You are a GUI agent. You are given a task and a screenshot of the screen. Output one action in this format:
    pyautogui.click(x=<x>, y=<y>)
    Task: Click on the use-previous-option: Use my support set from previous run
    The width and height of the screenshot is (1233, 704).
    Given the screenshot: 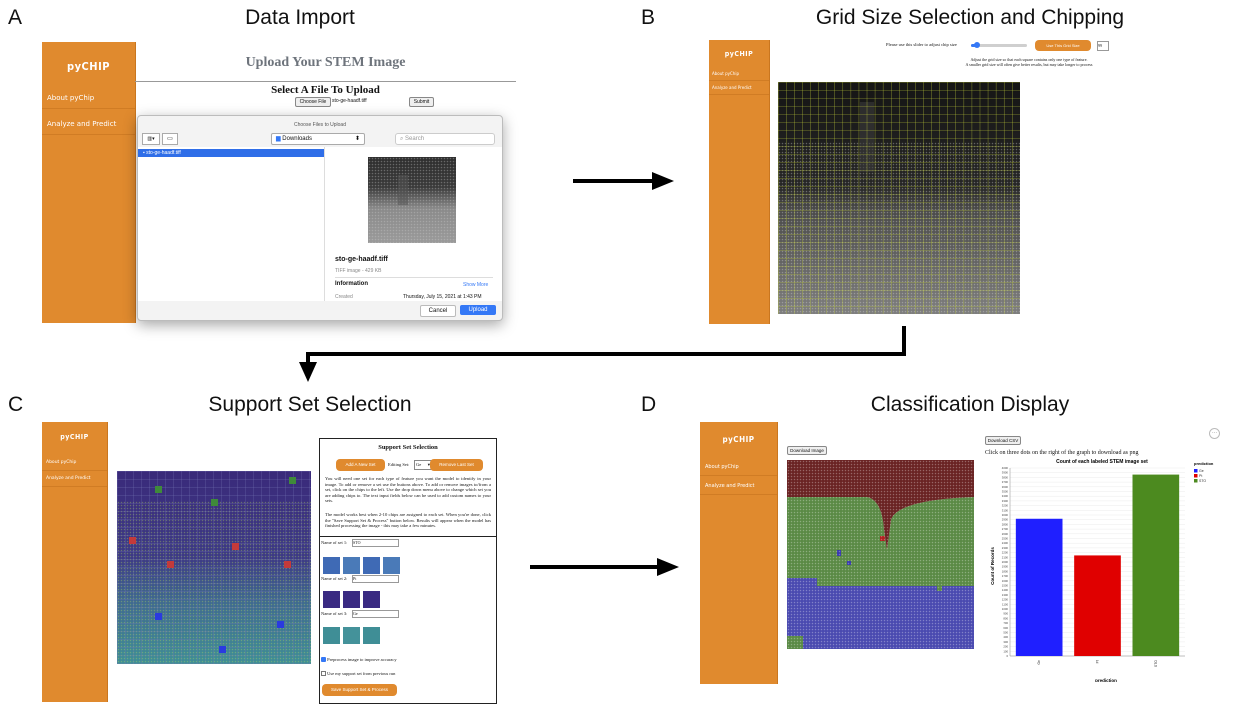 What is the action you would take?
    pyautogui.click(x=358, y=674)
    